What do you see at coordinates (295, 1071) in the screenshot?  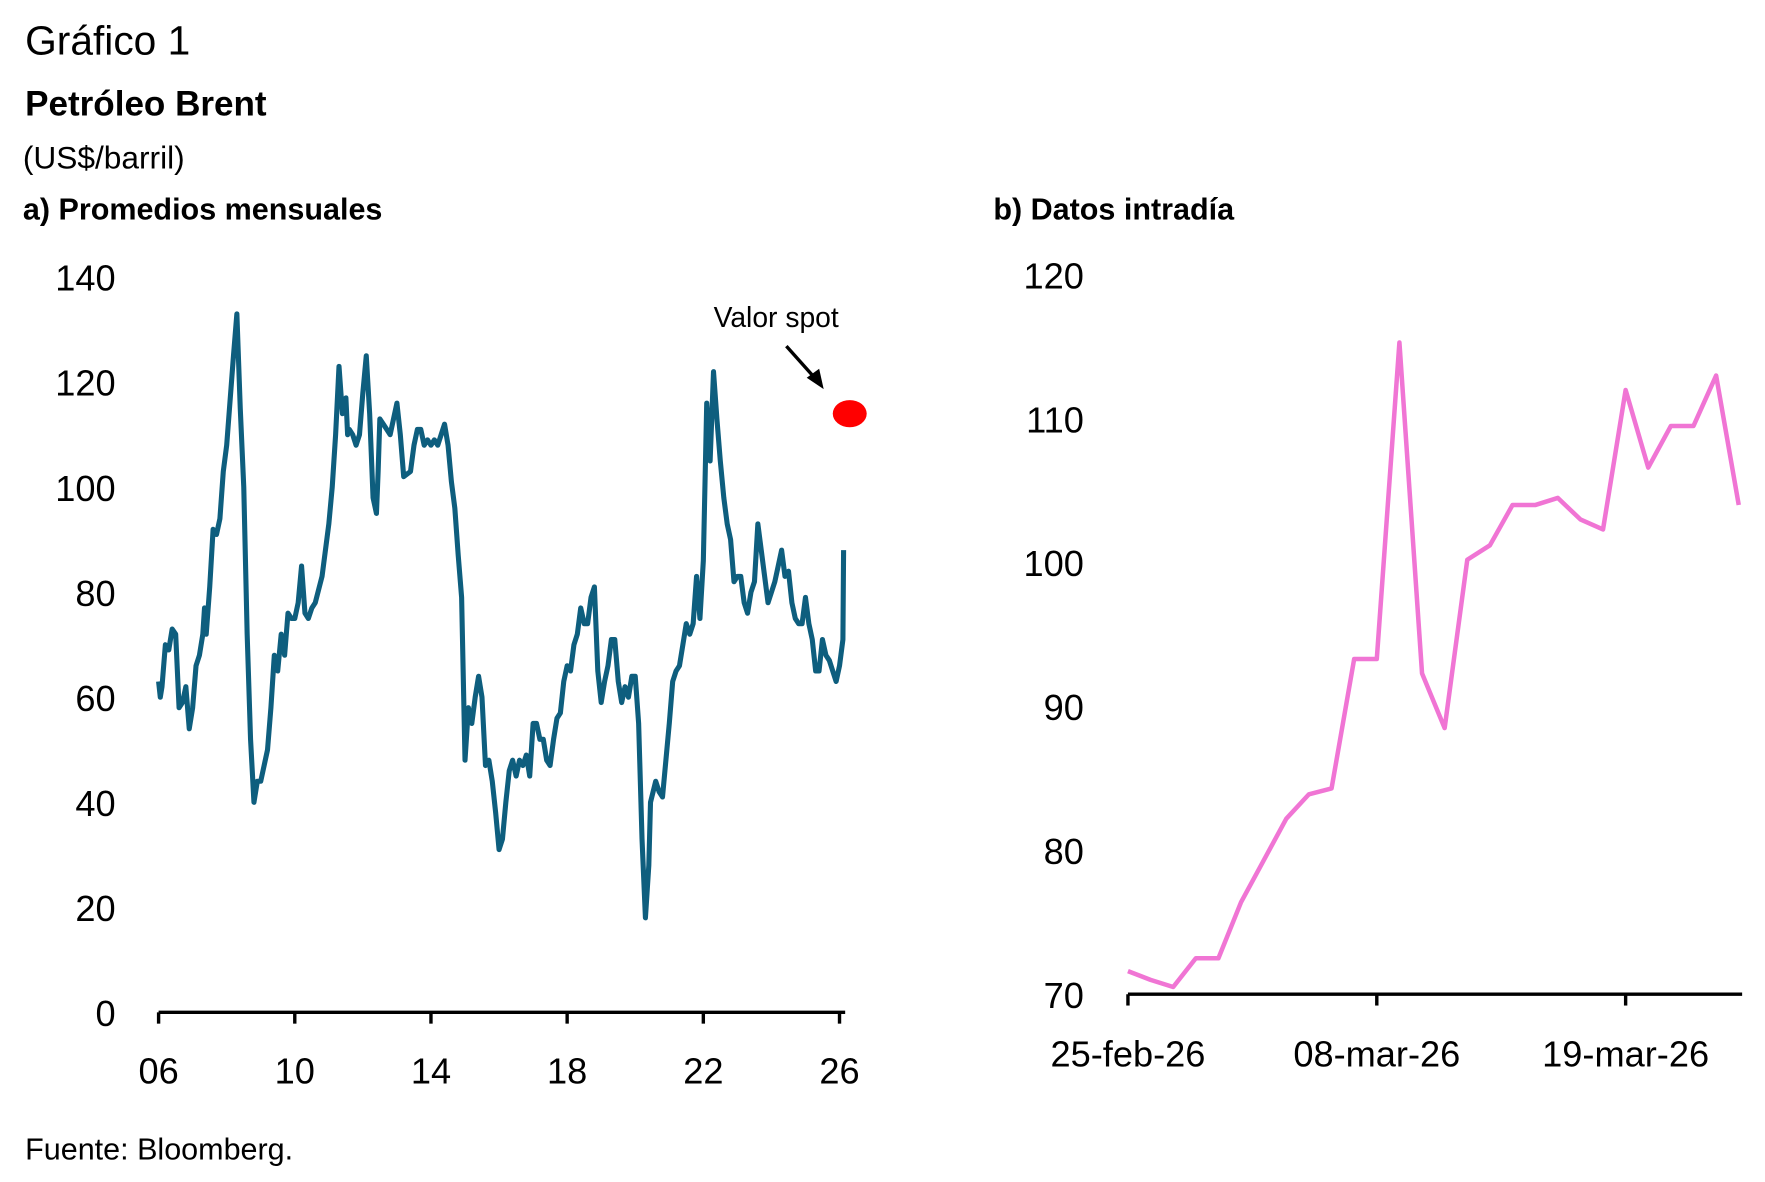 I see `x-tick-label: 10` at bounding box center [295, 1071].